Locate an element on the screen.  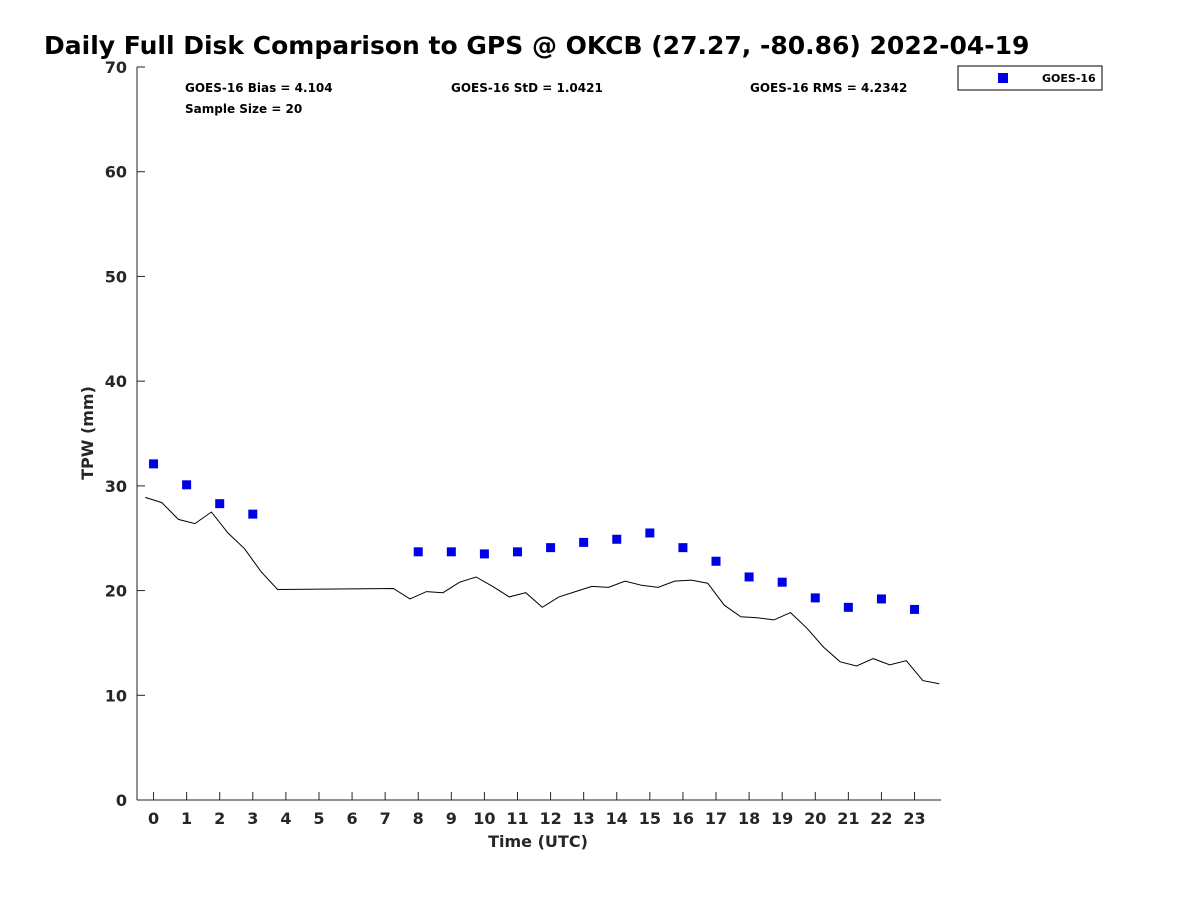
x-tick-label: 3 is located at coordinates (252, 818).